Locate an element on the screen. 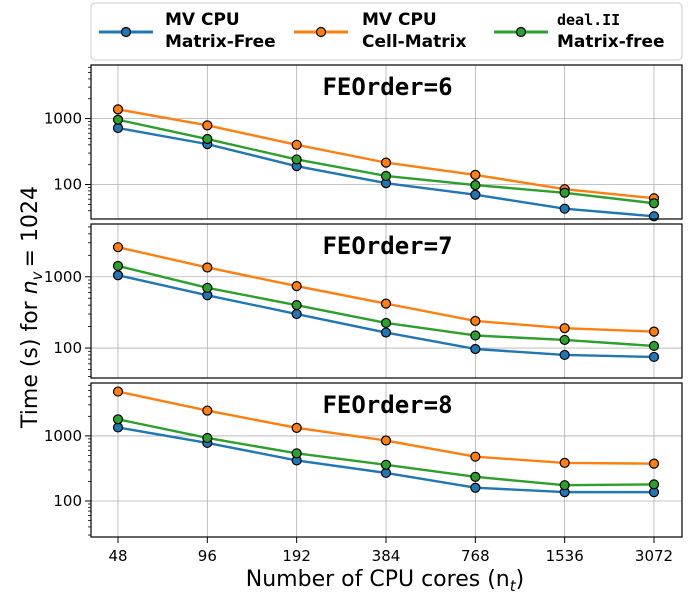  panel-title: FEOrder=7 is located at coordinates (387, 246).